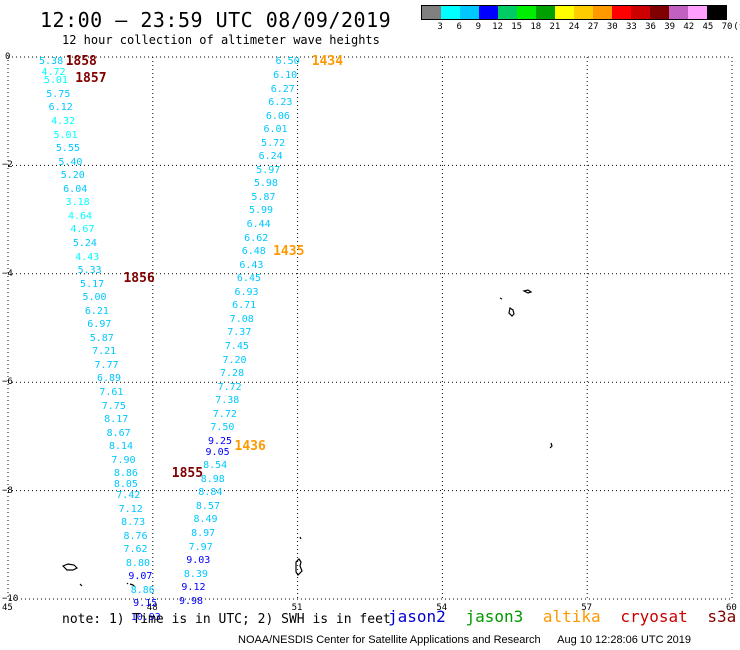  I want to click on legend-label: 18, so click(536, 27).